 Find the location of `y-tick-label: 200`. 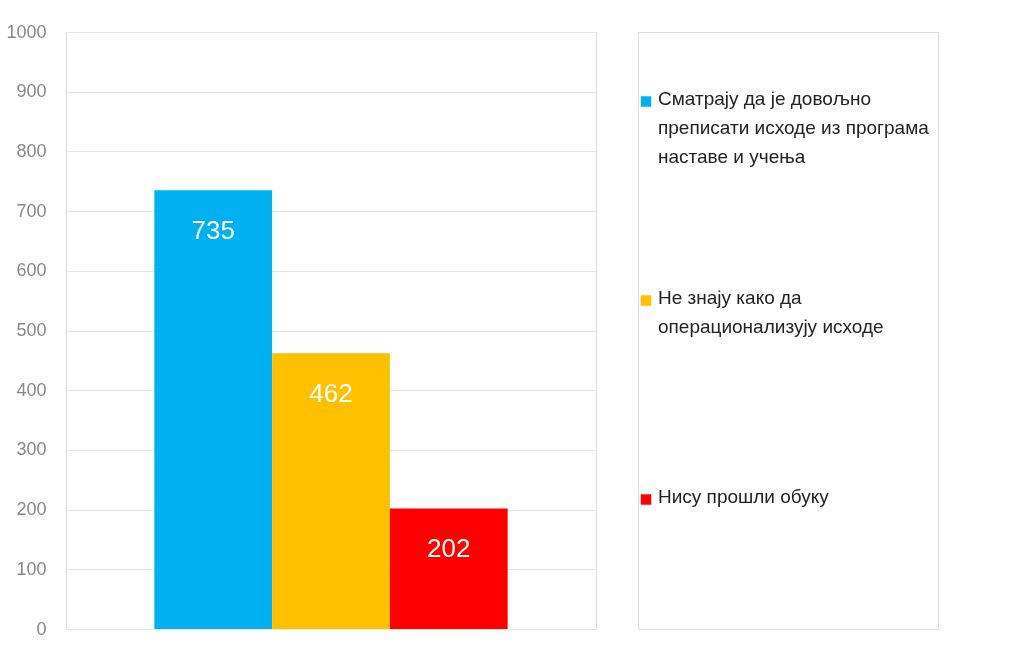

y-tick-label: 200 is located at coordinates (31, 509).